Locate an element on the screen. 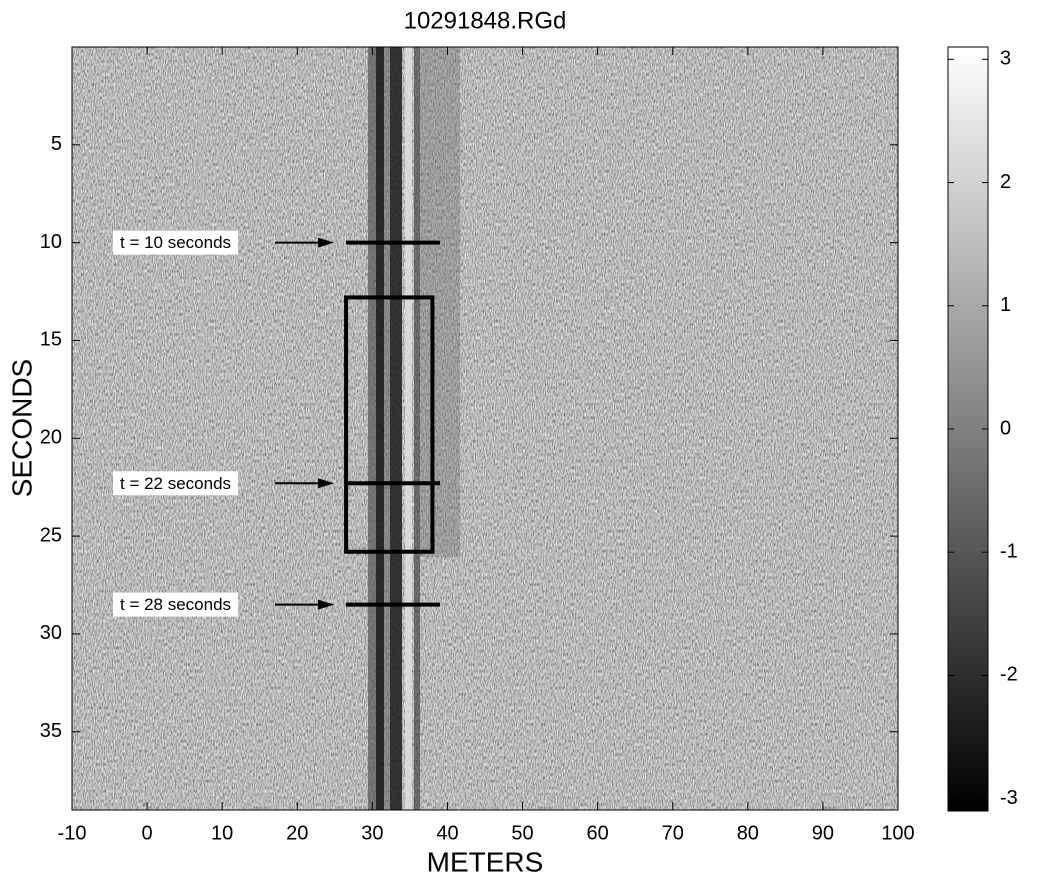 The image size is (1056, 886). x-tick-label: 10 is located at coordinates (222, 833).